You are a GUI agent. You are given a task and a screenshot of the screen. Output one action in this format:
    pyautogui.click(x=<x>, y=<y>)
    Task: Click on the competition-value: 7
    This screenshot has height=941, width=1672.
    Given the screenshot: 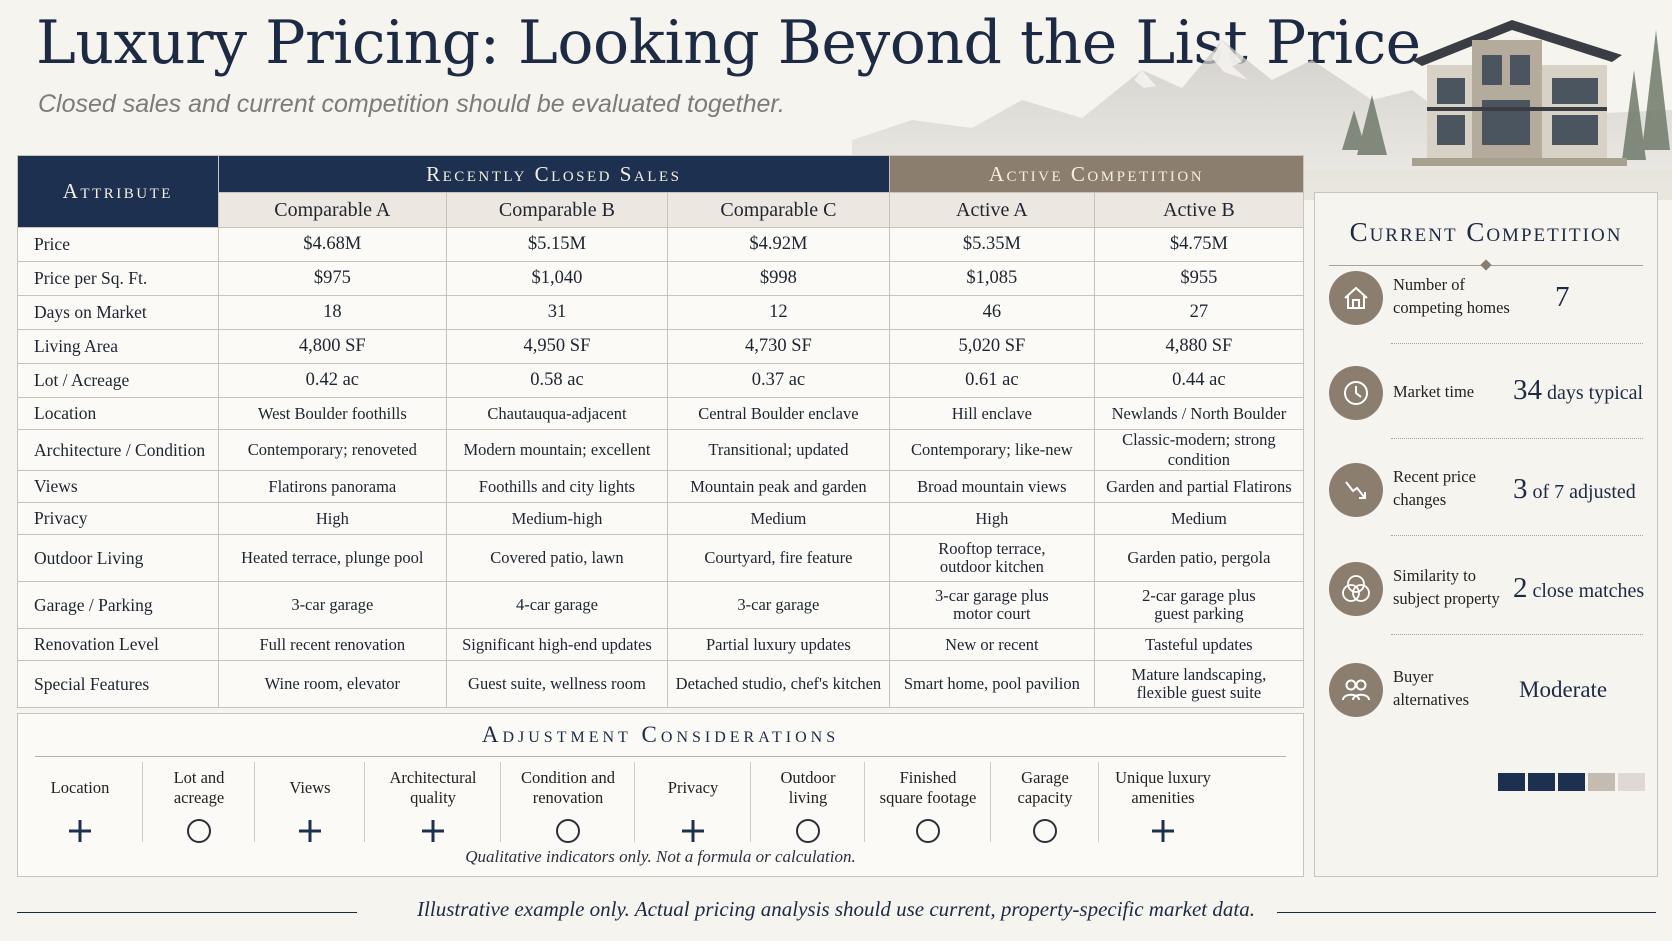 What is the action you would take?
    pyautogui.click(x=1613, y=297)
    